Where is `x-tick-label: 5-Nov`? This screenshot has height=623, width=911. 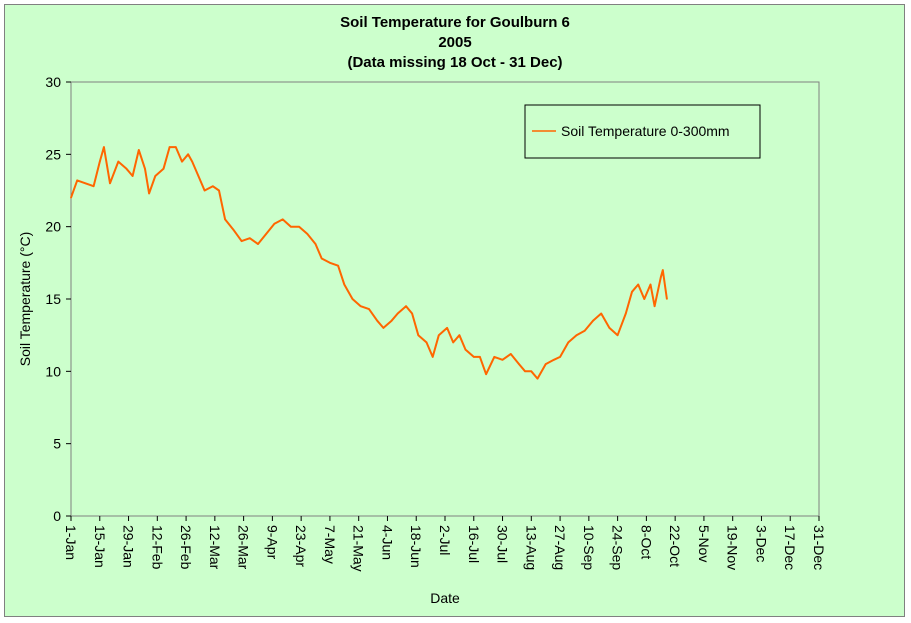
x-tick-label: 5-Nov is located at coordinates (704, 543).